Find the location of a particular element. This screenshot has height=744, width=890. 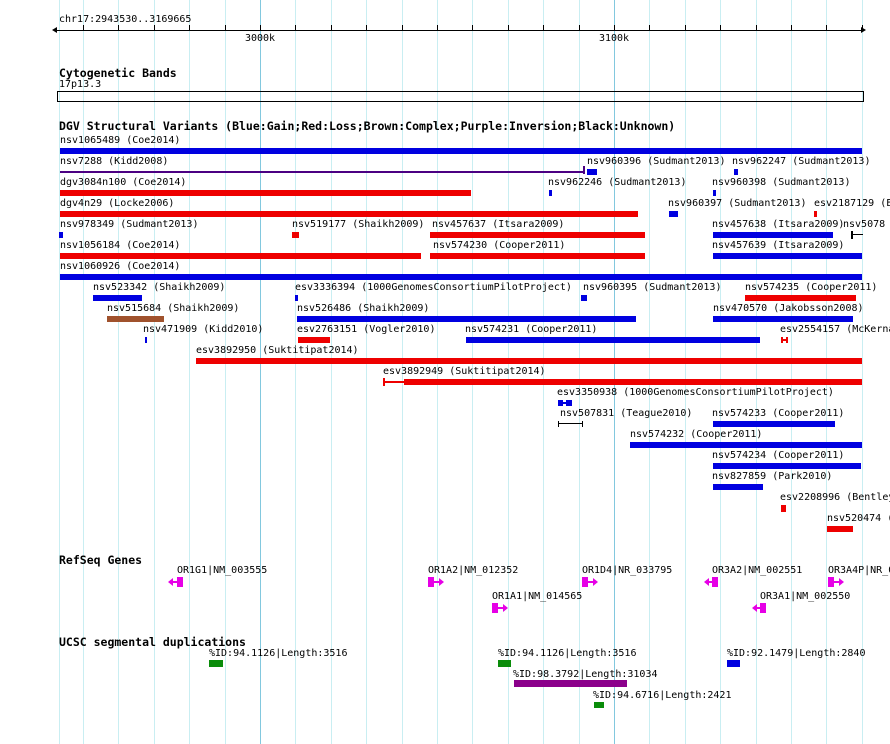

nsv526486-bar is located at coordinates (466, 319).